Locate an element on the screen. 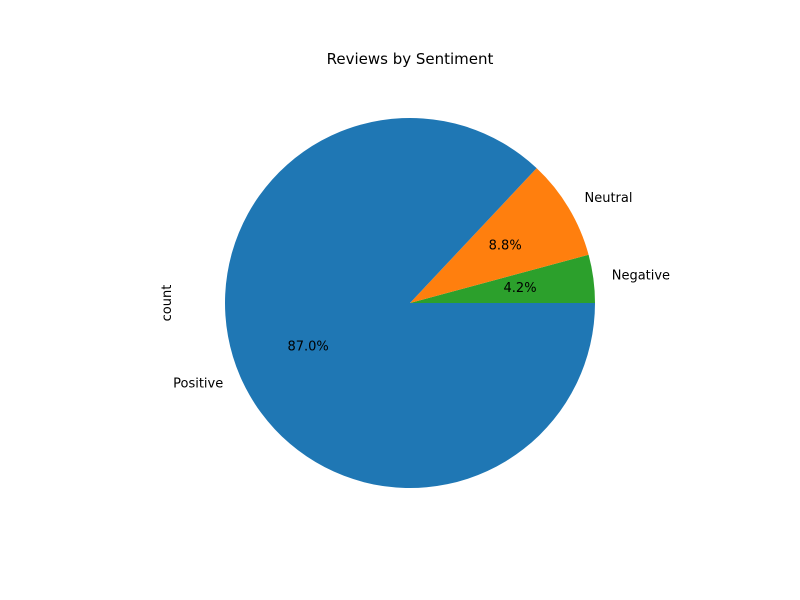 This screenshot has height=600, width=800. slice-label-neutral: Neutral is located at coordinates (609, 198).